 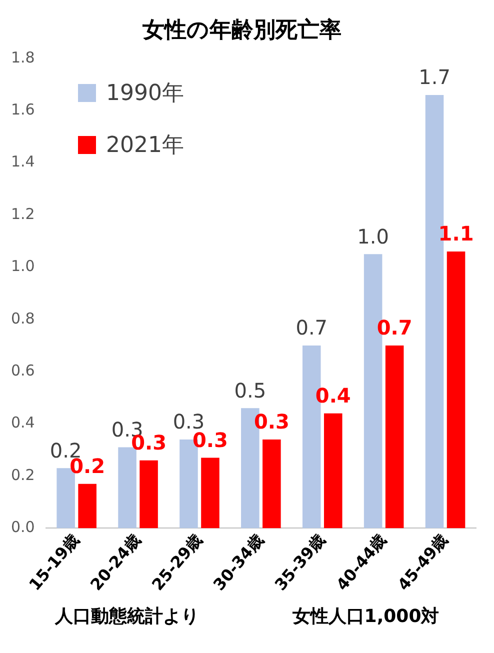 I want to click on y-tick-label: 0.0, so click(x=22, y=527).